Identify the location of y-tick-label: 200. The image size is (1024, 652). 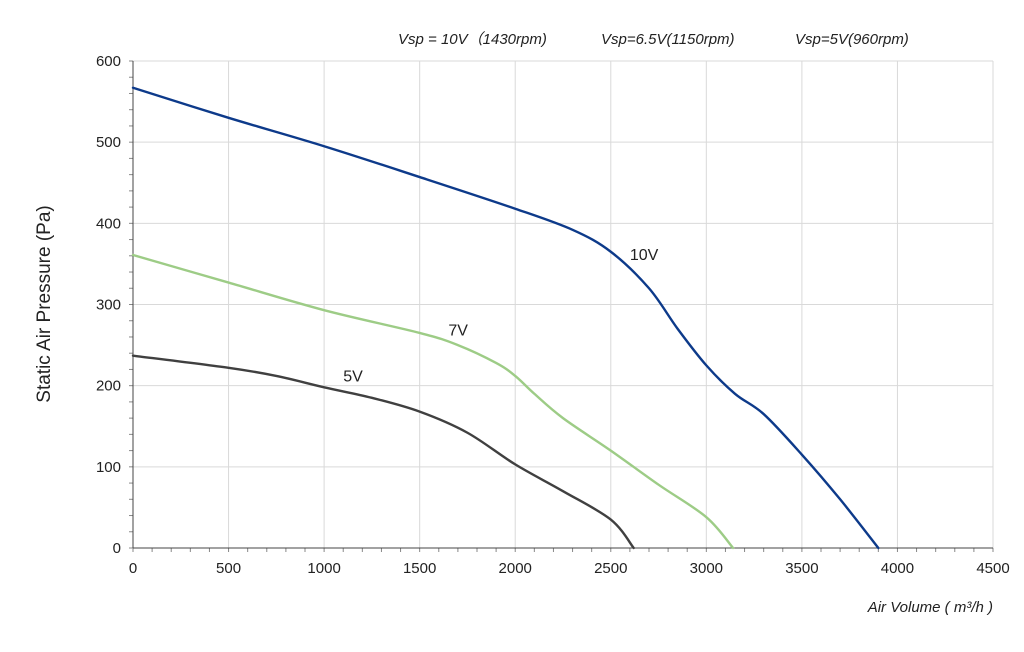
(108, 386).